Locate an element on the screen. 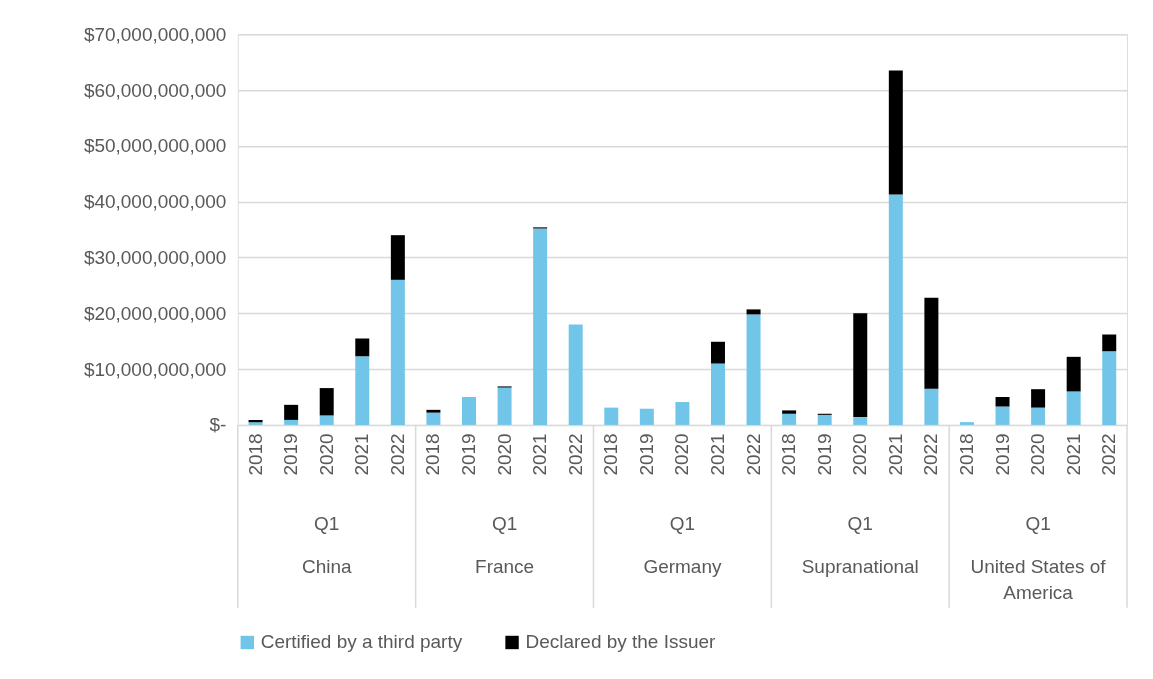  y-tick-label: $50,000,000,000 is located at coordinates (155, 146).